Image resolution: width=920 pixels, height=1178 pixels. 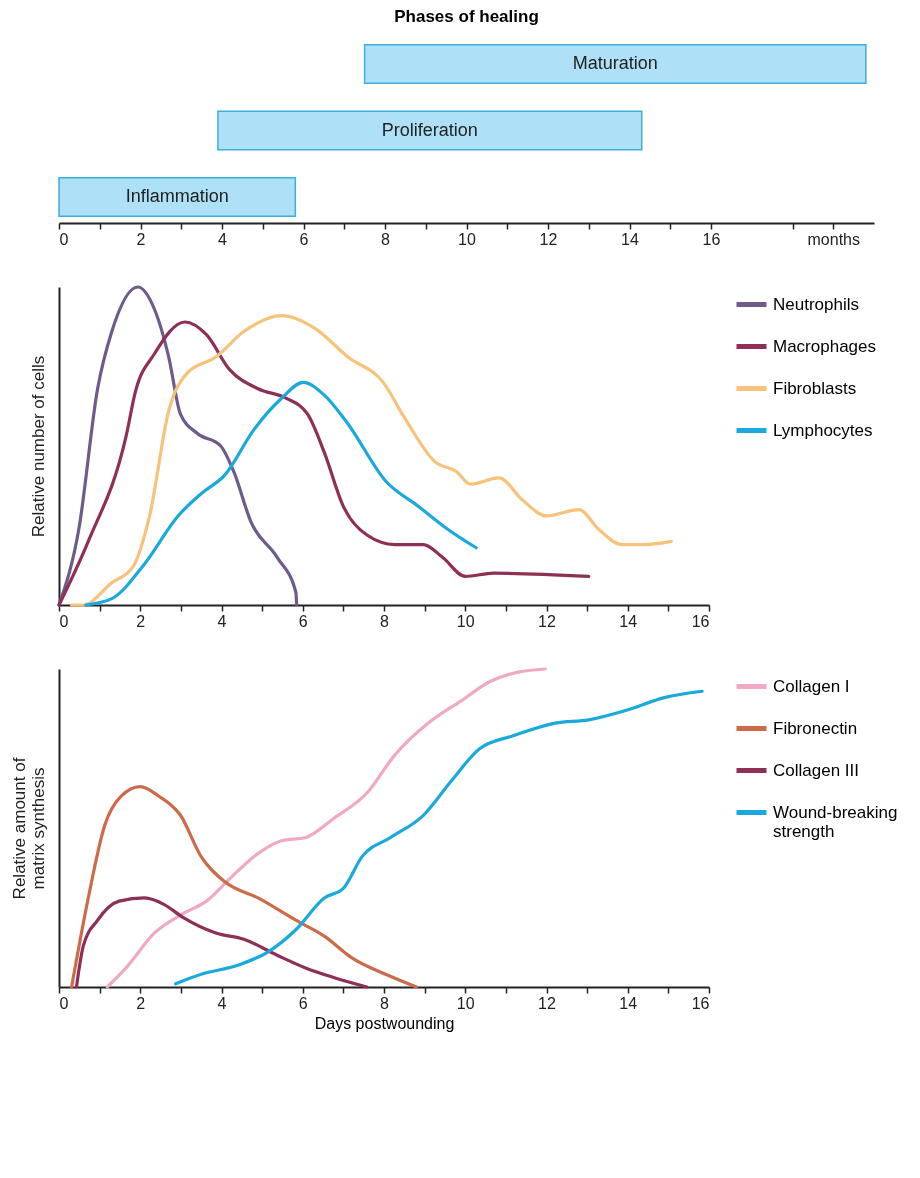 What do you see at coordinates (816, 304) in the screenshot?
I see `legend-label: Neutrophils` at bounding box center [816, 304].